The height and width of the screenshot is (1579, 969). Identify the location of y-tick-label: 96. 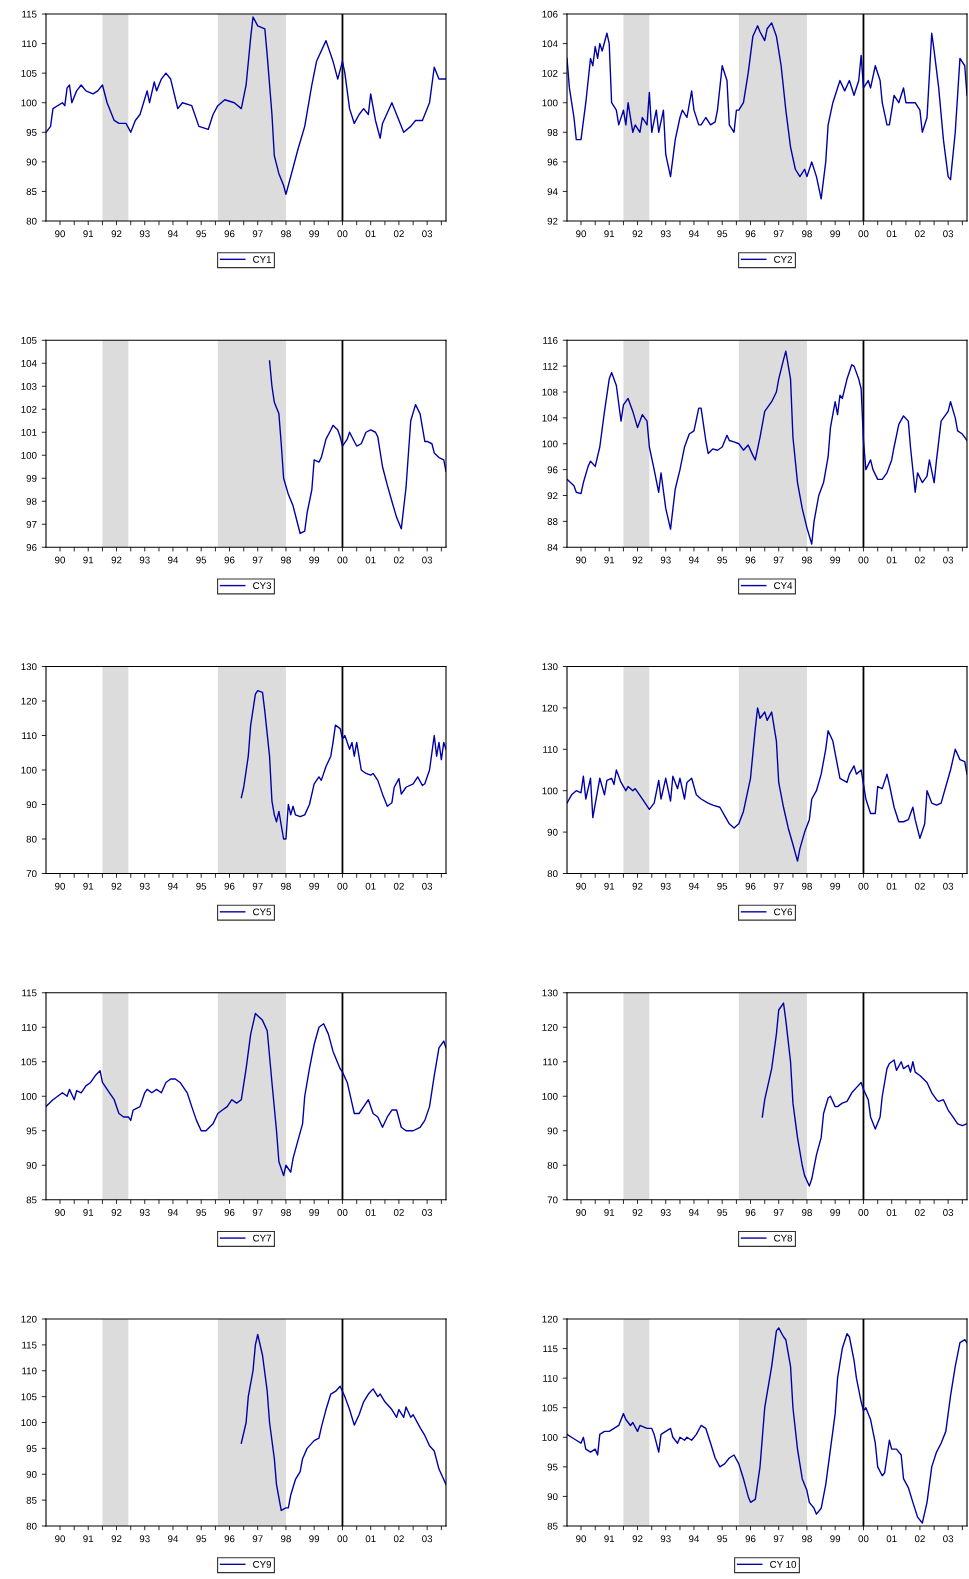
(552, 470).